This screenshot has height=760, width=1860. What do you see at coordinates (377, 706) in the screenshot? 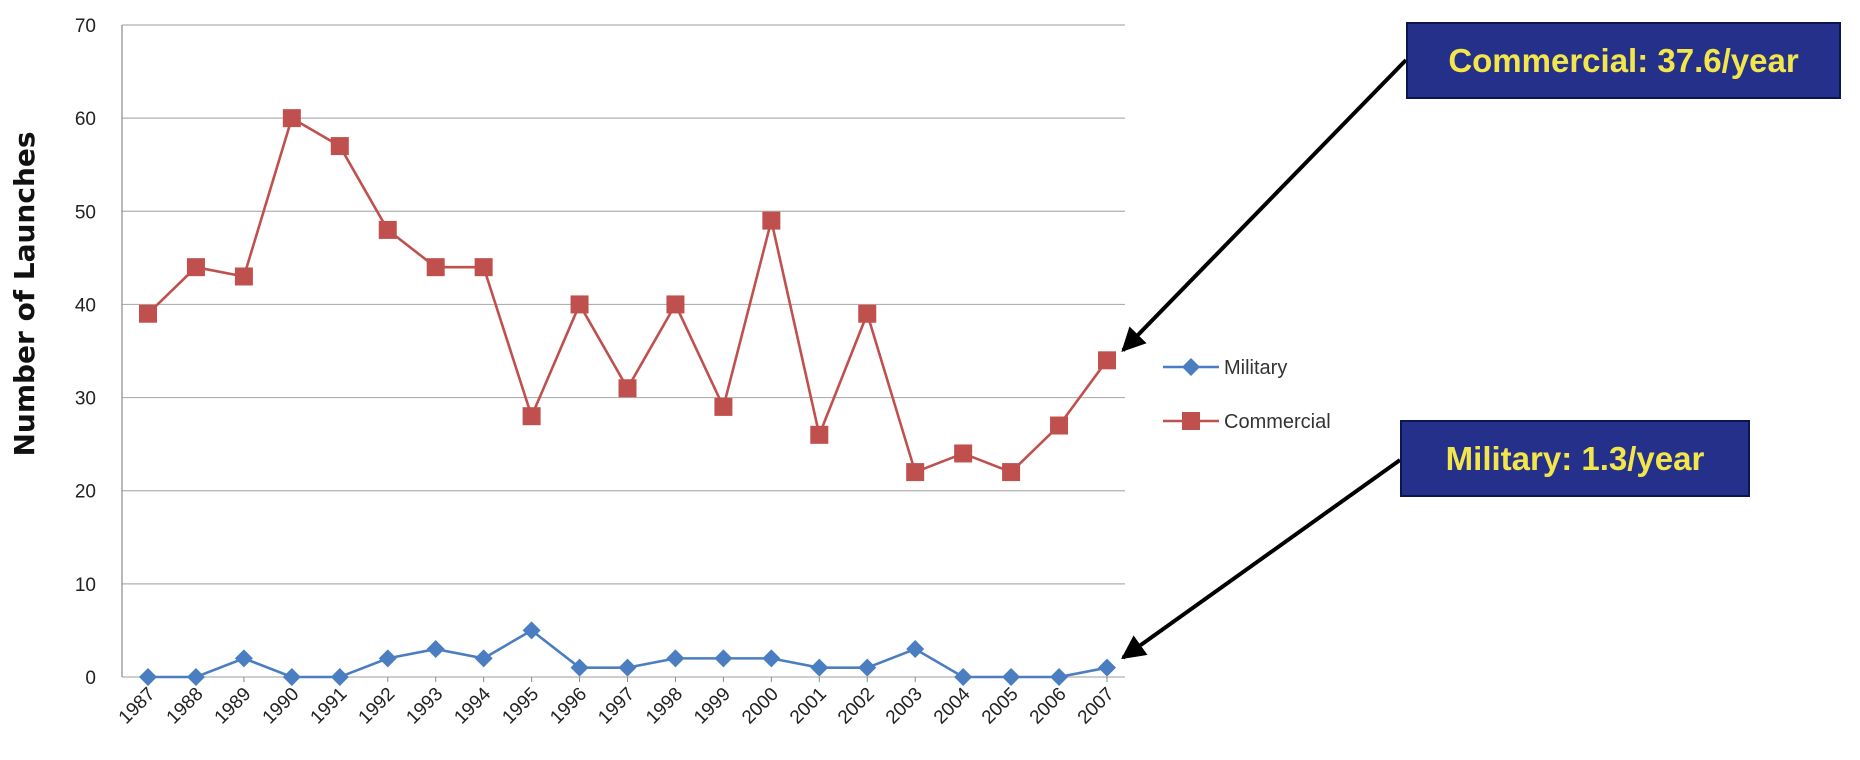
I see `x-tick-label: 1992` at bounding box center [377, 706].